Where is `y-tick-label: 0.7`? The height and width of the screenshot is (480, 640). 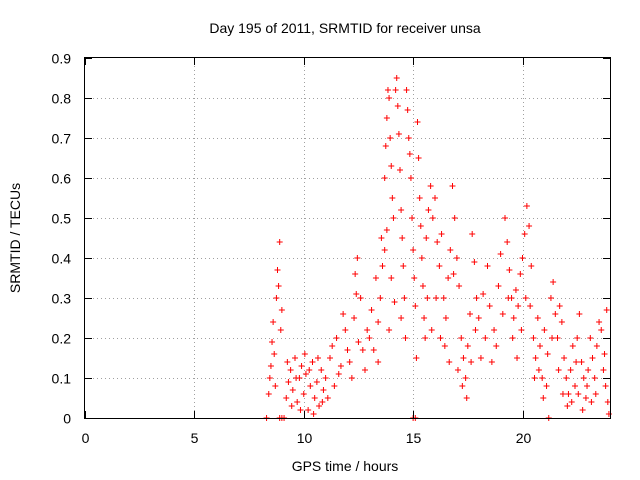
y-tick-label: 0.7 is located at coordinates (62, 139).